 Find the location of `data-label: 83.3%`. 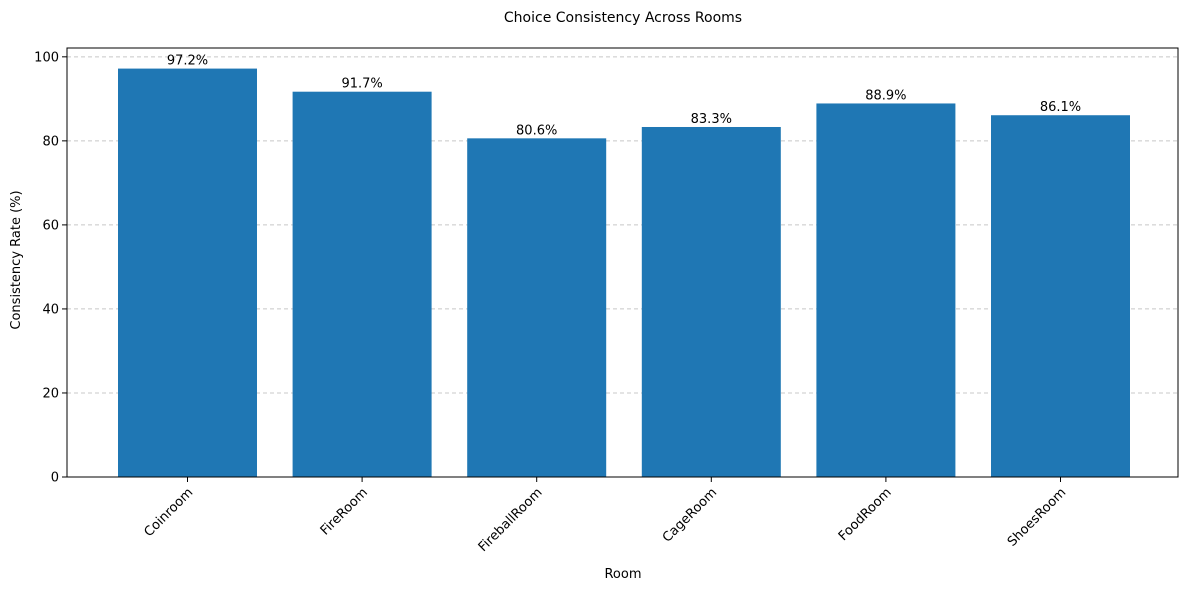

data-label: 83.3% is located at coordinates (711, 119).